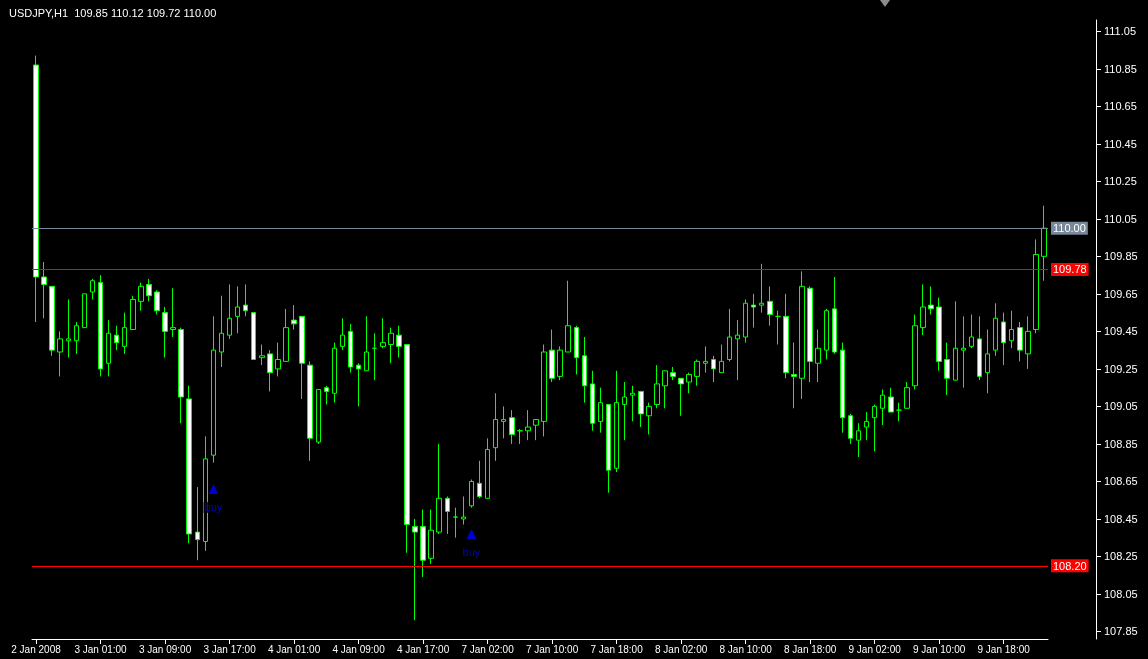 The width and height of the screenshot is (1148, 659). Describe the element at coordinates (1070, 565) in the screenshot. I see `ref-line-label: 108.20` at that location.